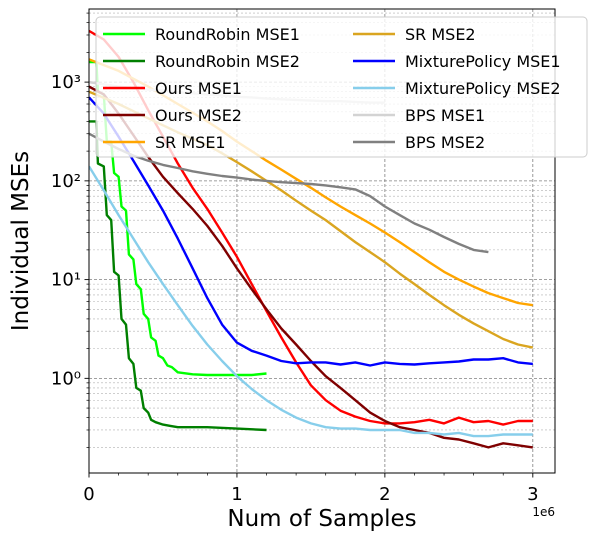  Describe the element at coordinates (321, 519) in the screenshot. I see `x-axis-label: Num of Samples` at that location.